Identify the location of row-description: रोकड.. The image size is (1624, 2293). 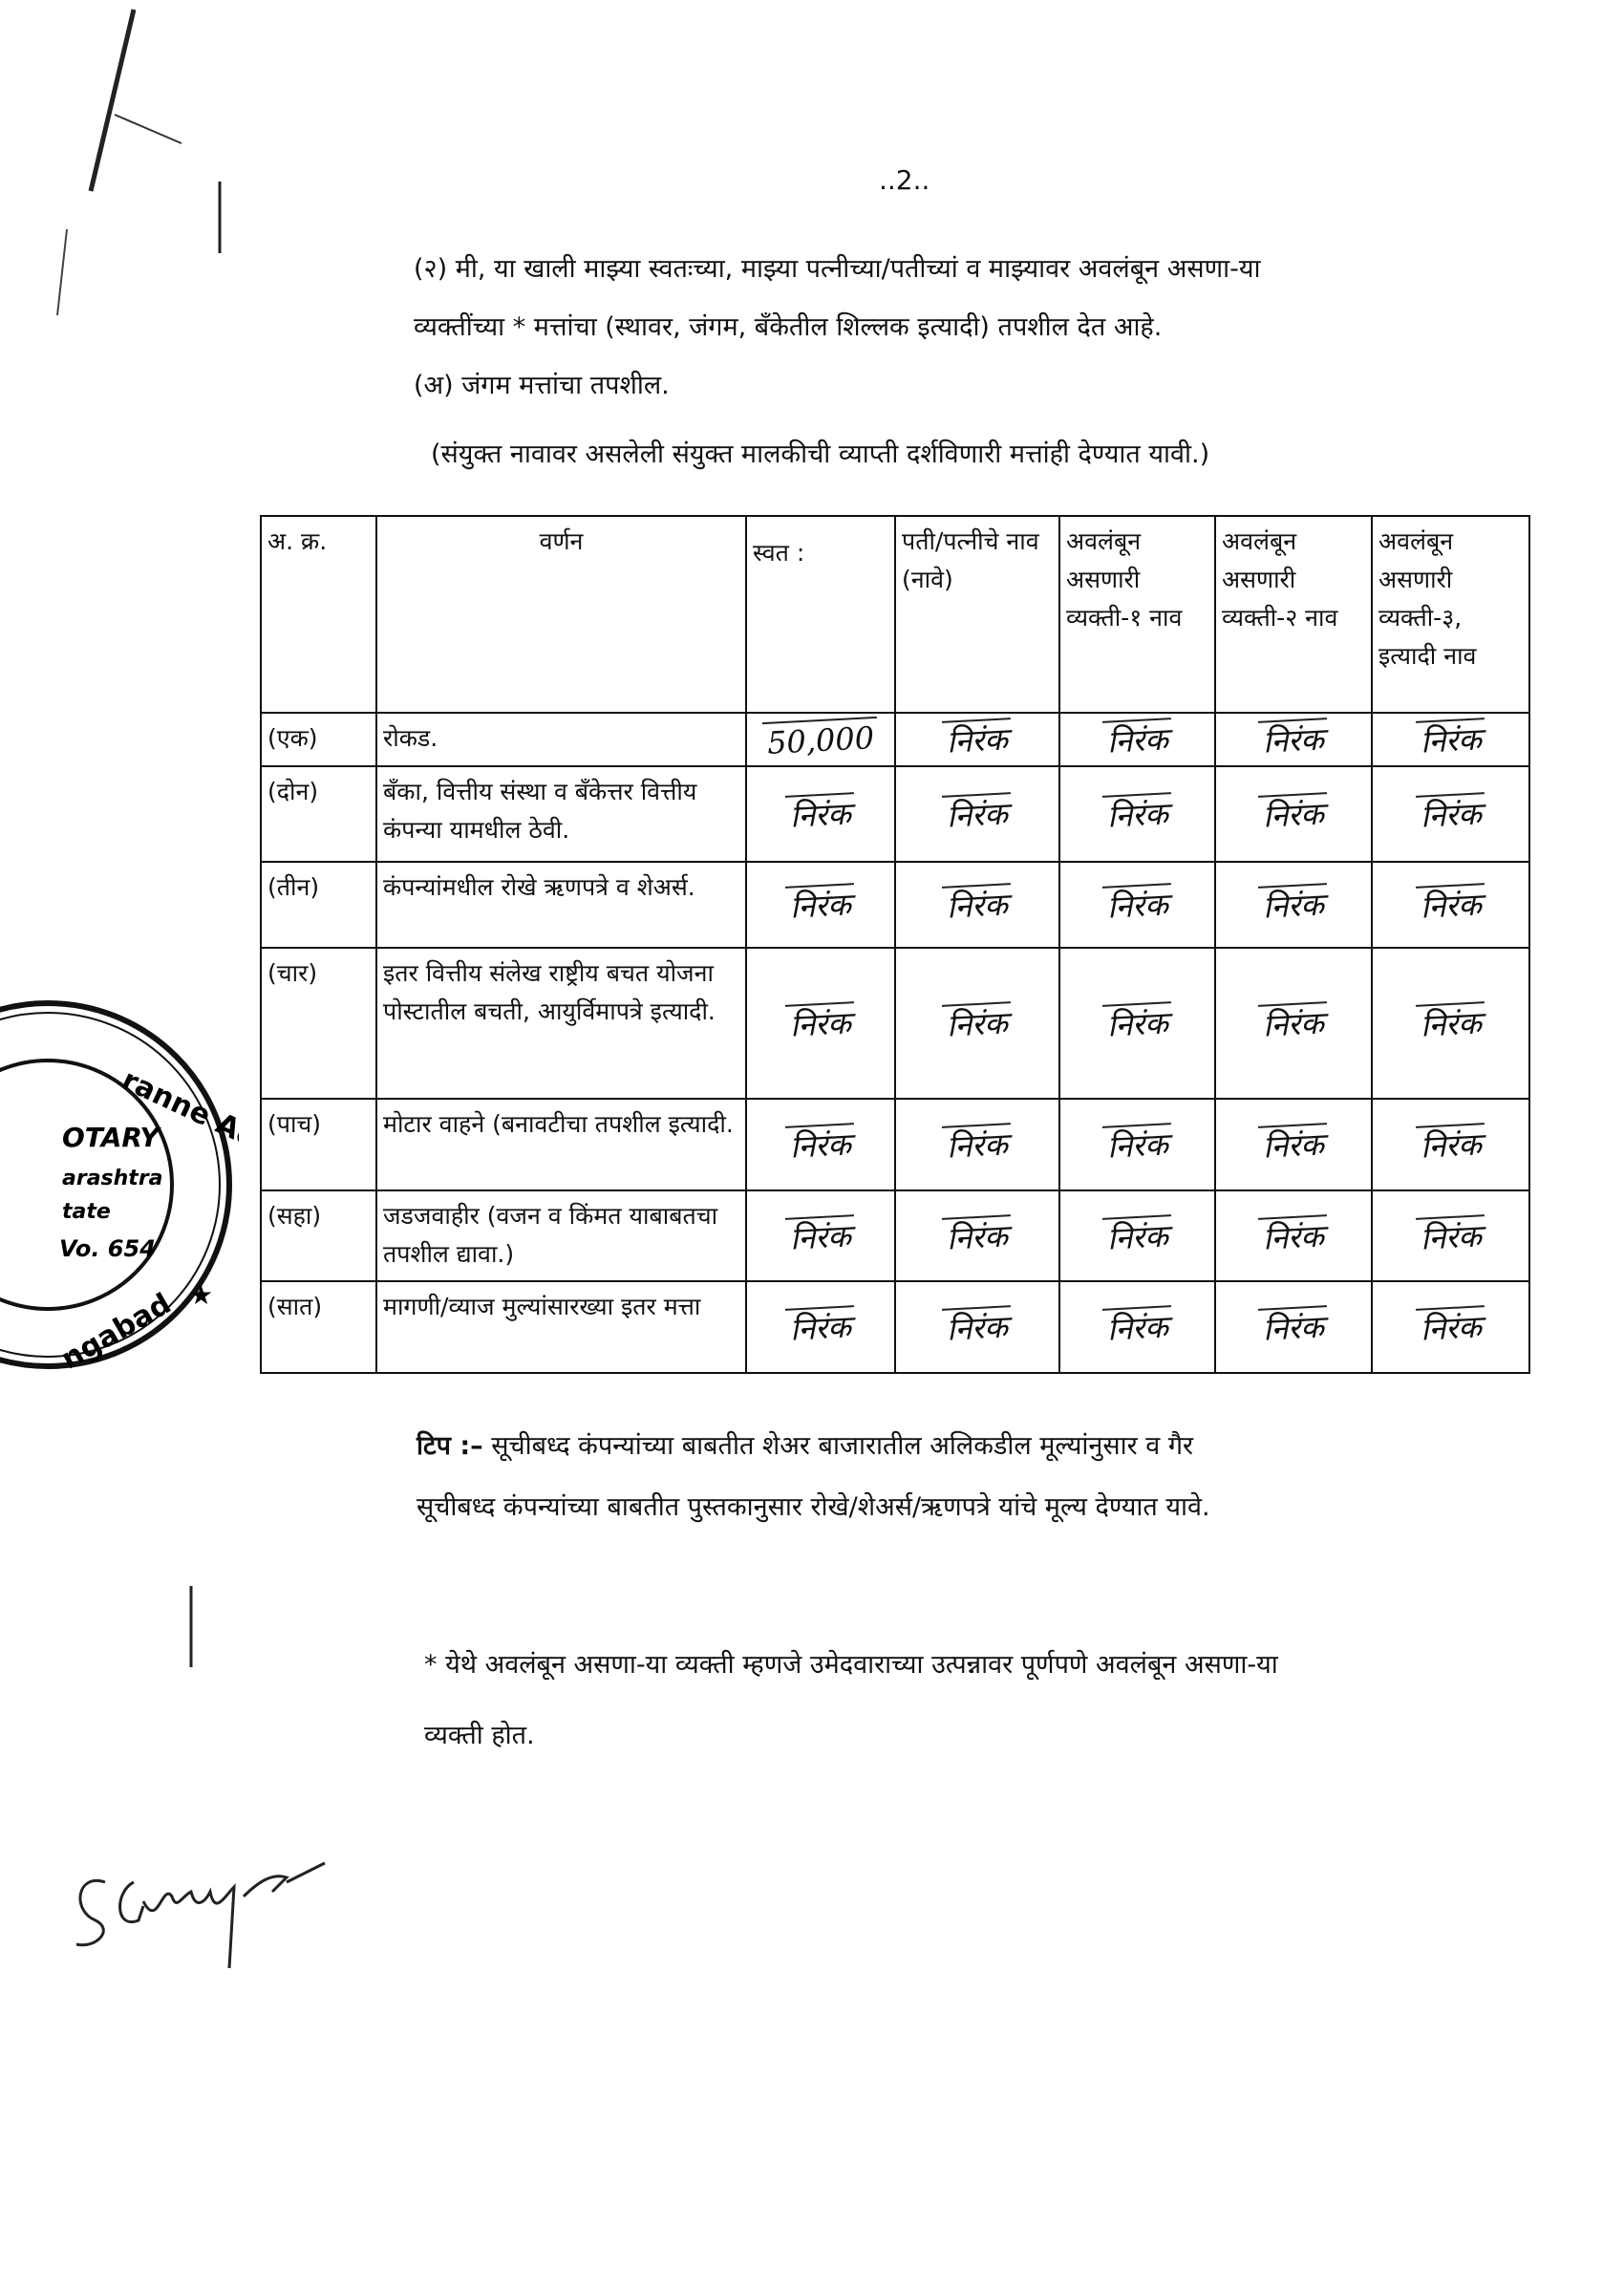
(561, 739).